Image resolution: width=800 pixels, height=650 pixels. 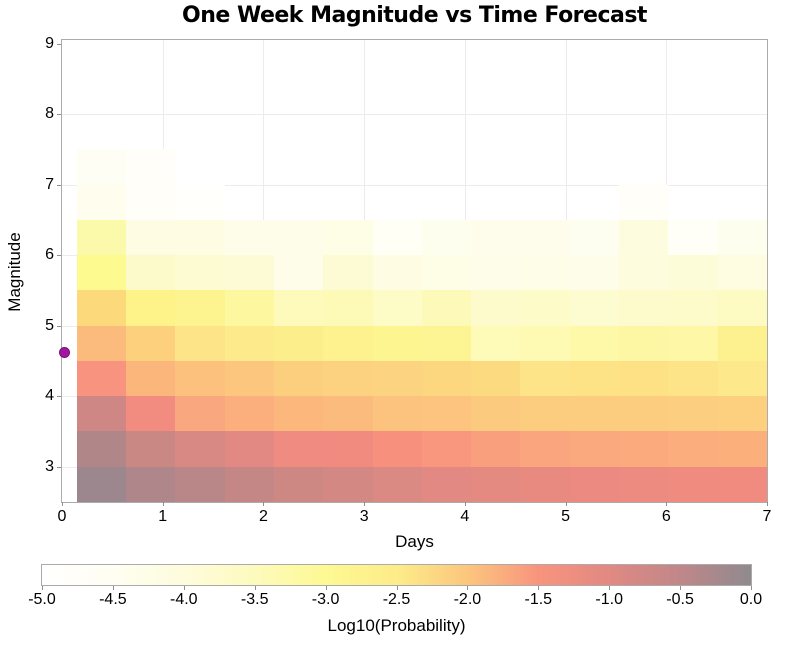 I want to click on y-tick-label: 6, so click(x=49, y=255).